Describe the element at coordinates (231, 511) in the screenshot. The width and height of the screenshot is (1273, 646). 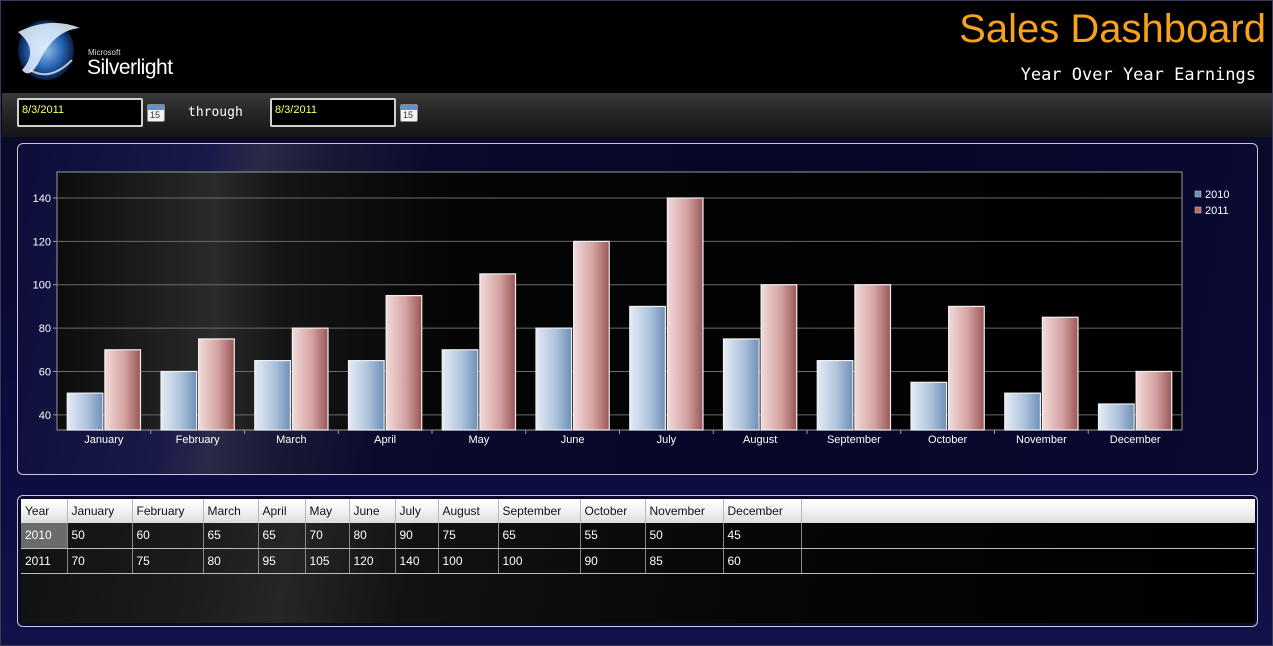
I see `column-header-march: March` at that location.